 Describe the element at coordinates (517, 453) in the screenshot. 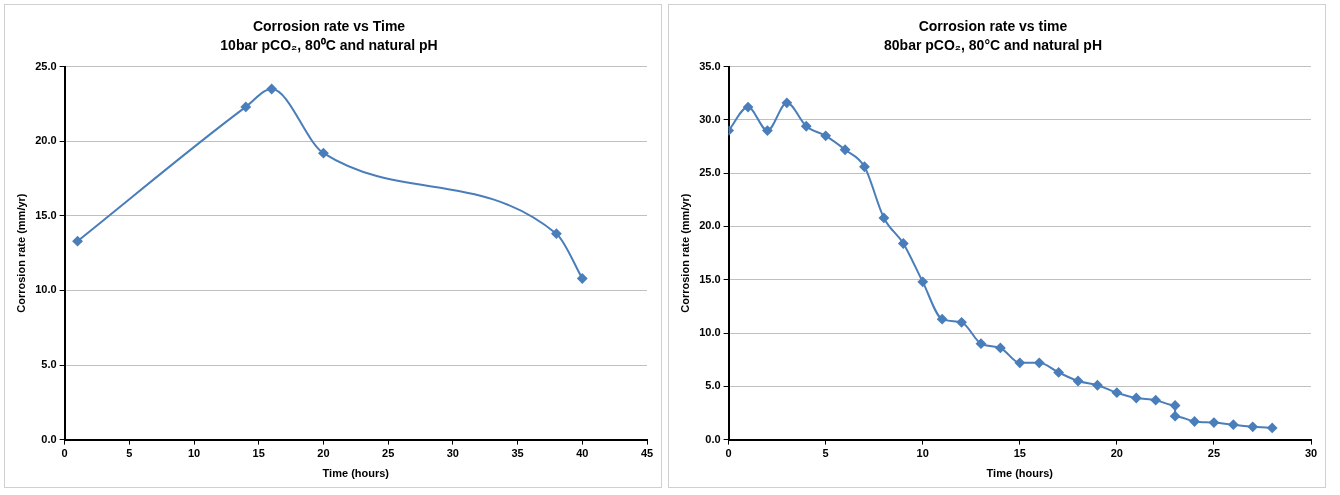

I see `x-tick-label: 35` at that location.